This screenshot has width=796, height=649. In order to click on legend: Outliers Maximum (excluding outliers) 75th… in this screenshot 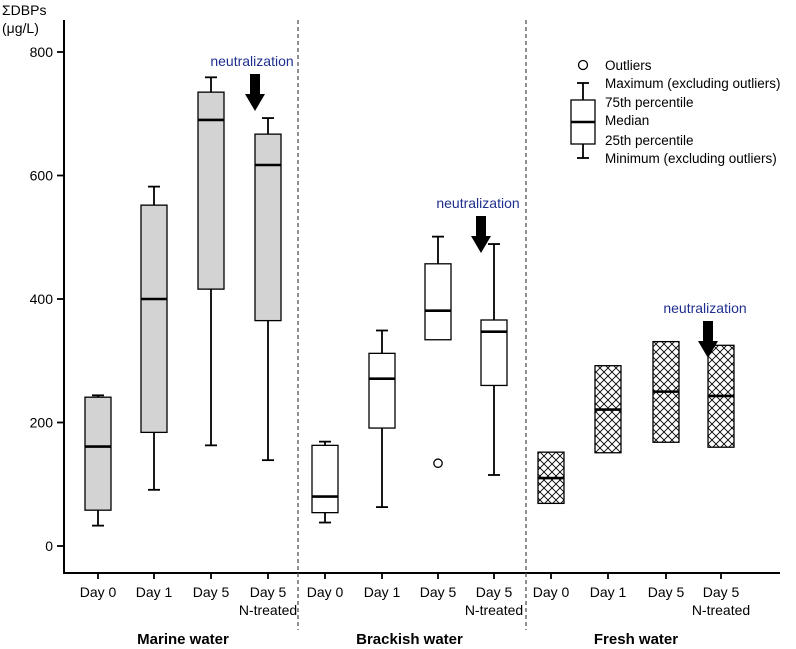, I will do `click(675, 112)`.